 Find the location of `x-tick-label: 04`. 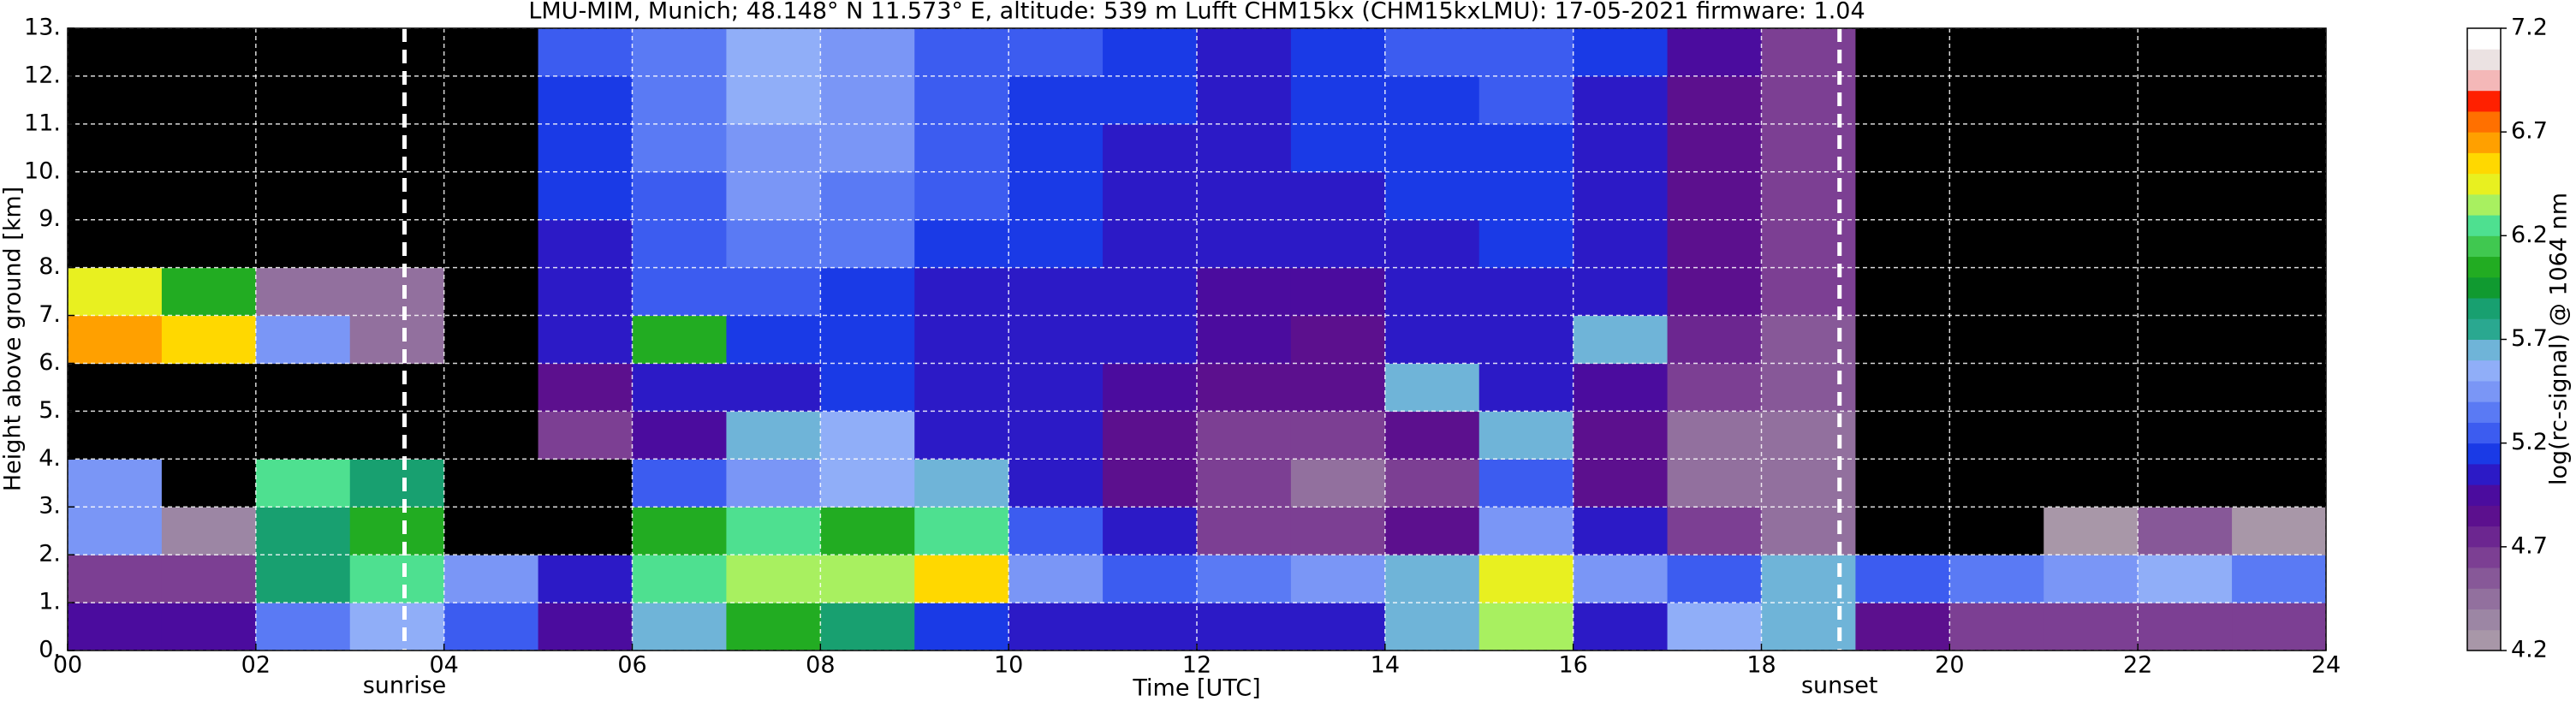

x-tick-label: 04 is located at coordinates (443, 665).